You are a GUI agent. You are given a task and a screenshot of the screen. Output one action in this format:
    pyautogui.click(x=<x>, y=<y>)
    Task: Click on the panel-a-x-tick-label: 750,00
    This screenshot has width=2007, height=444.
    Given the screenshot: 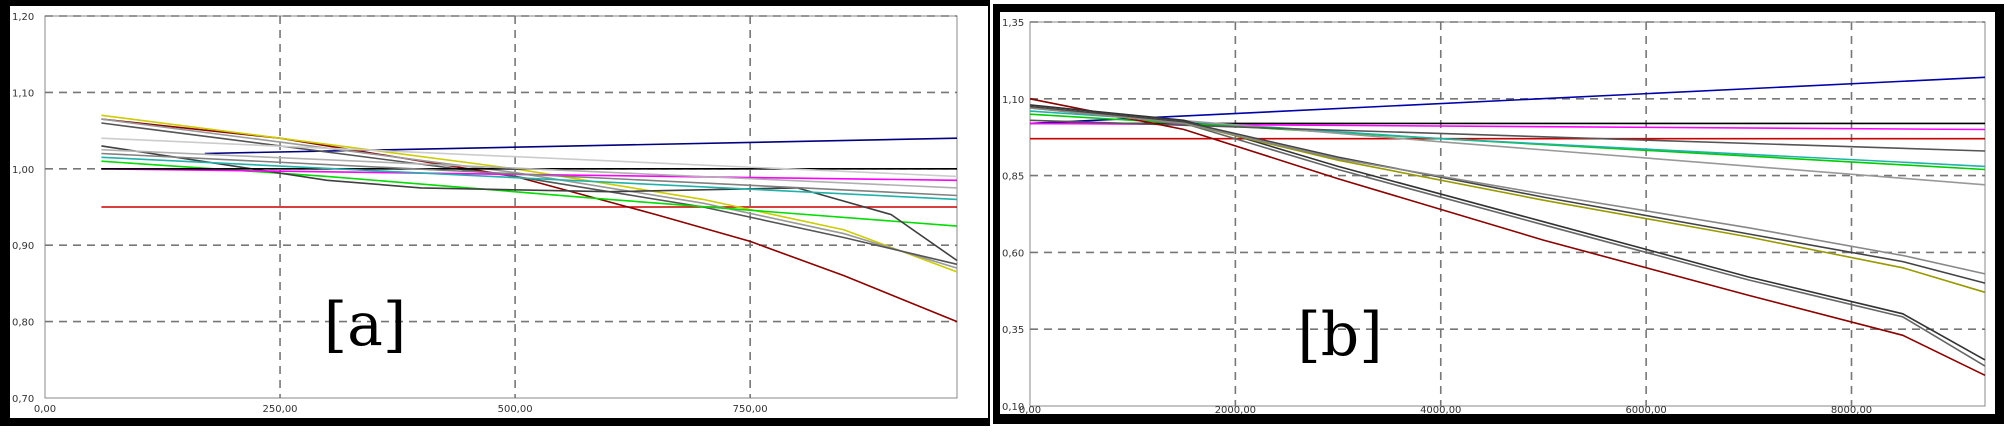 What is the action you would take?
    pyautogui.click(x=750, y=409)
    